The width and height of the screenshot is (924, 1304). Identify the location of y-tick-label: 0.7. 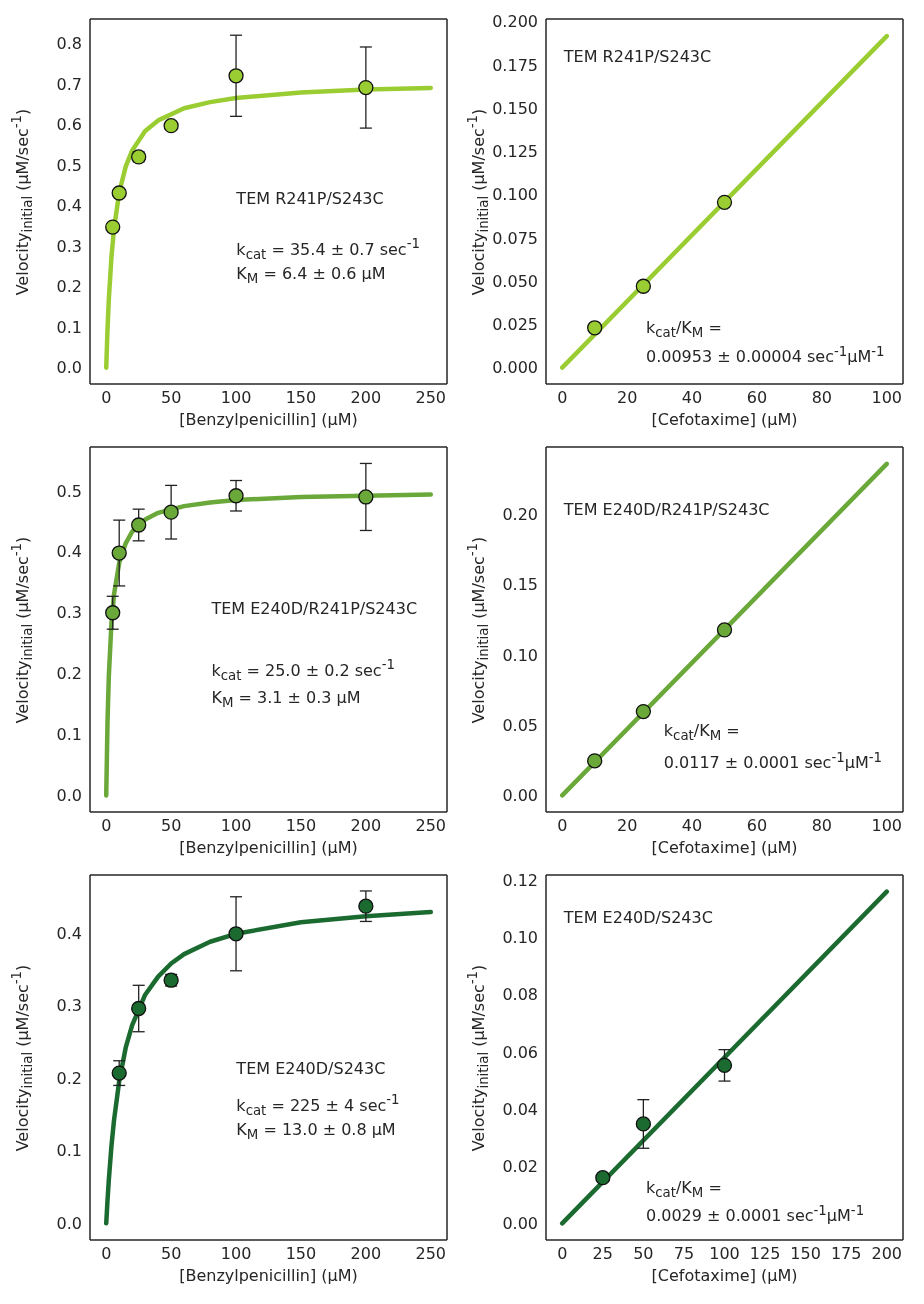
(69, 84).